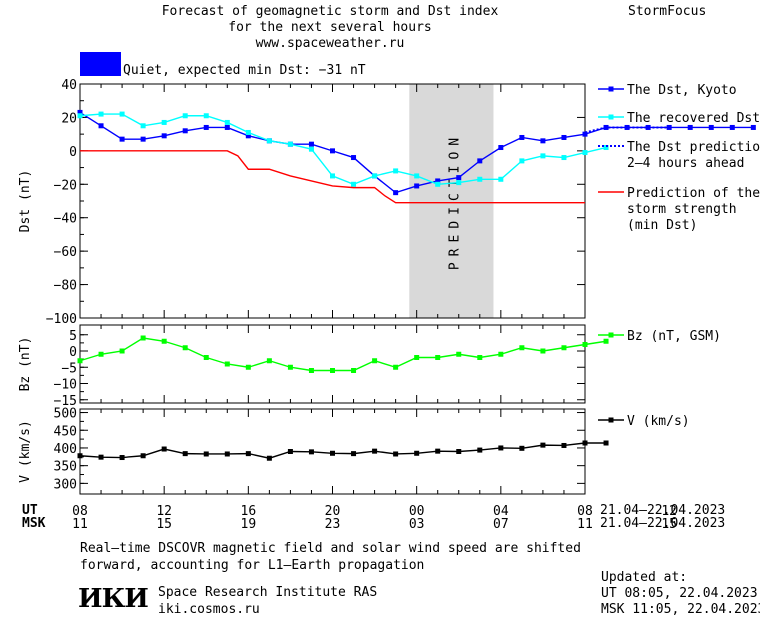 Image resolution: width=760 pixels, height=620 pixels. What do you see at coordinates (164, 511) in the screenshot?
I see `ut-tick-label: 12` at bounding box center [164, 511].